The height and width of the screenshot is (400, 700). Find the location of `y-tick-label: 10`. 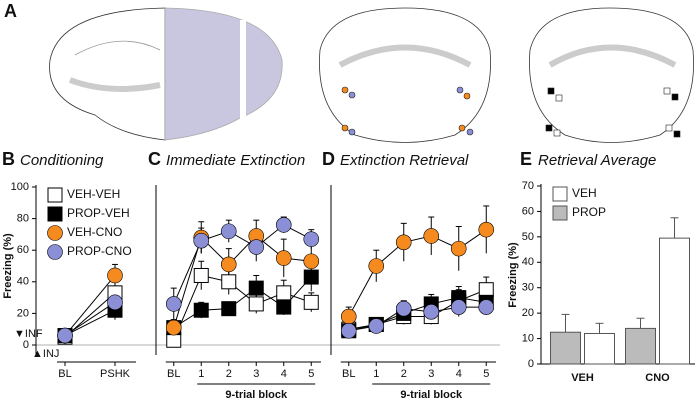

y-tick-label: 10 is located at coordinates (528, 338).